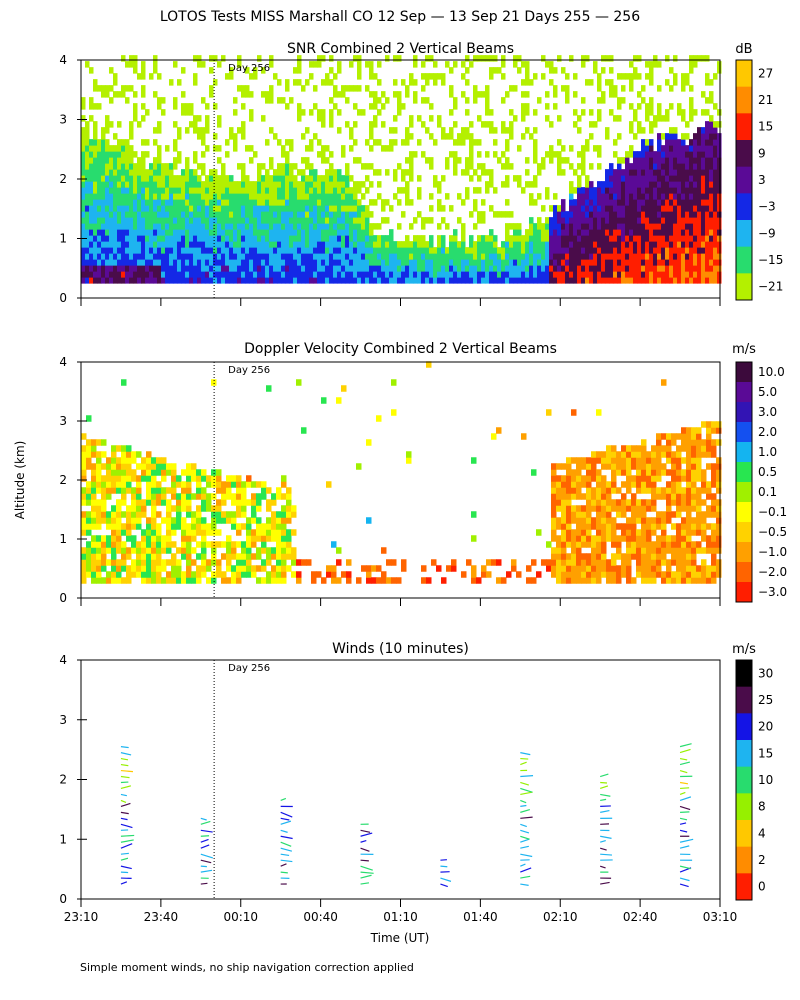 This screenshot has width=800, height=1000. Describe the element at coordinates (762, 180) in the screenshot. I see `colorbar-label: 3` at that location.